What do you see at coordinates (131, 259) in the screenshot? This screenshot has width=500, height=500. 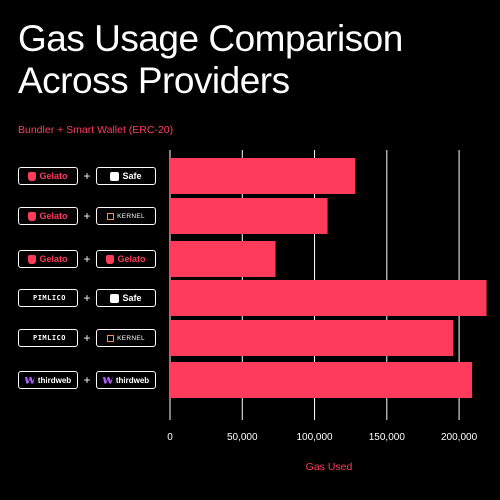 I see `wallet-name: Gelato` at bounding box center [131, 259].